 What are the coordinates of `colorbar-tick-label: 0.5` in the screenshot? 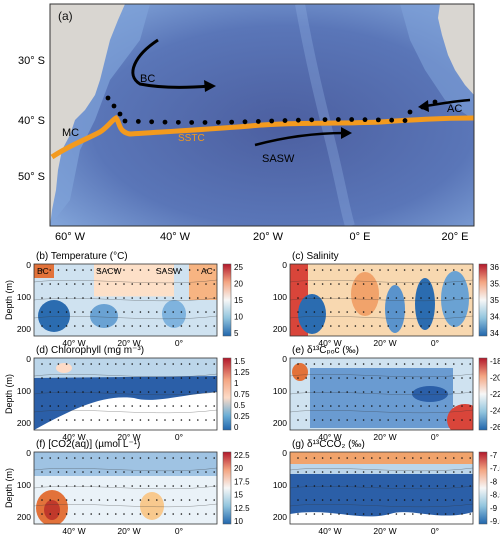 It's located at (240, 405).